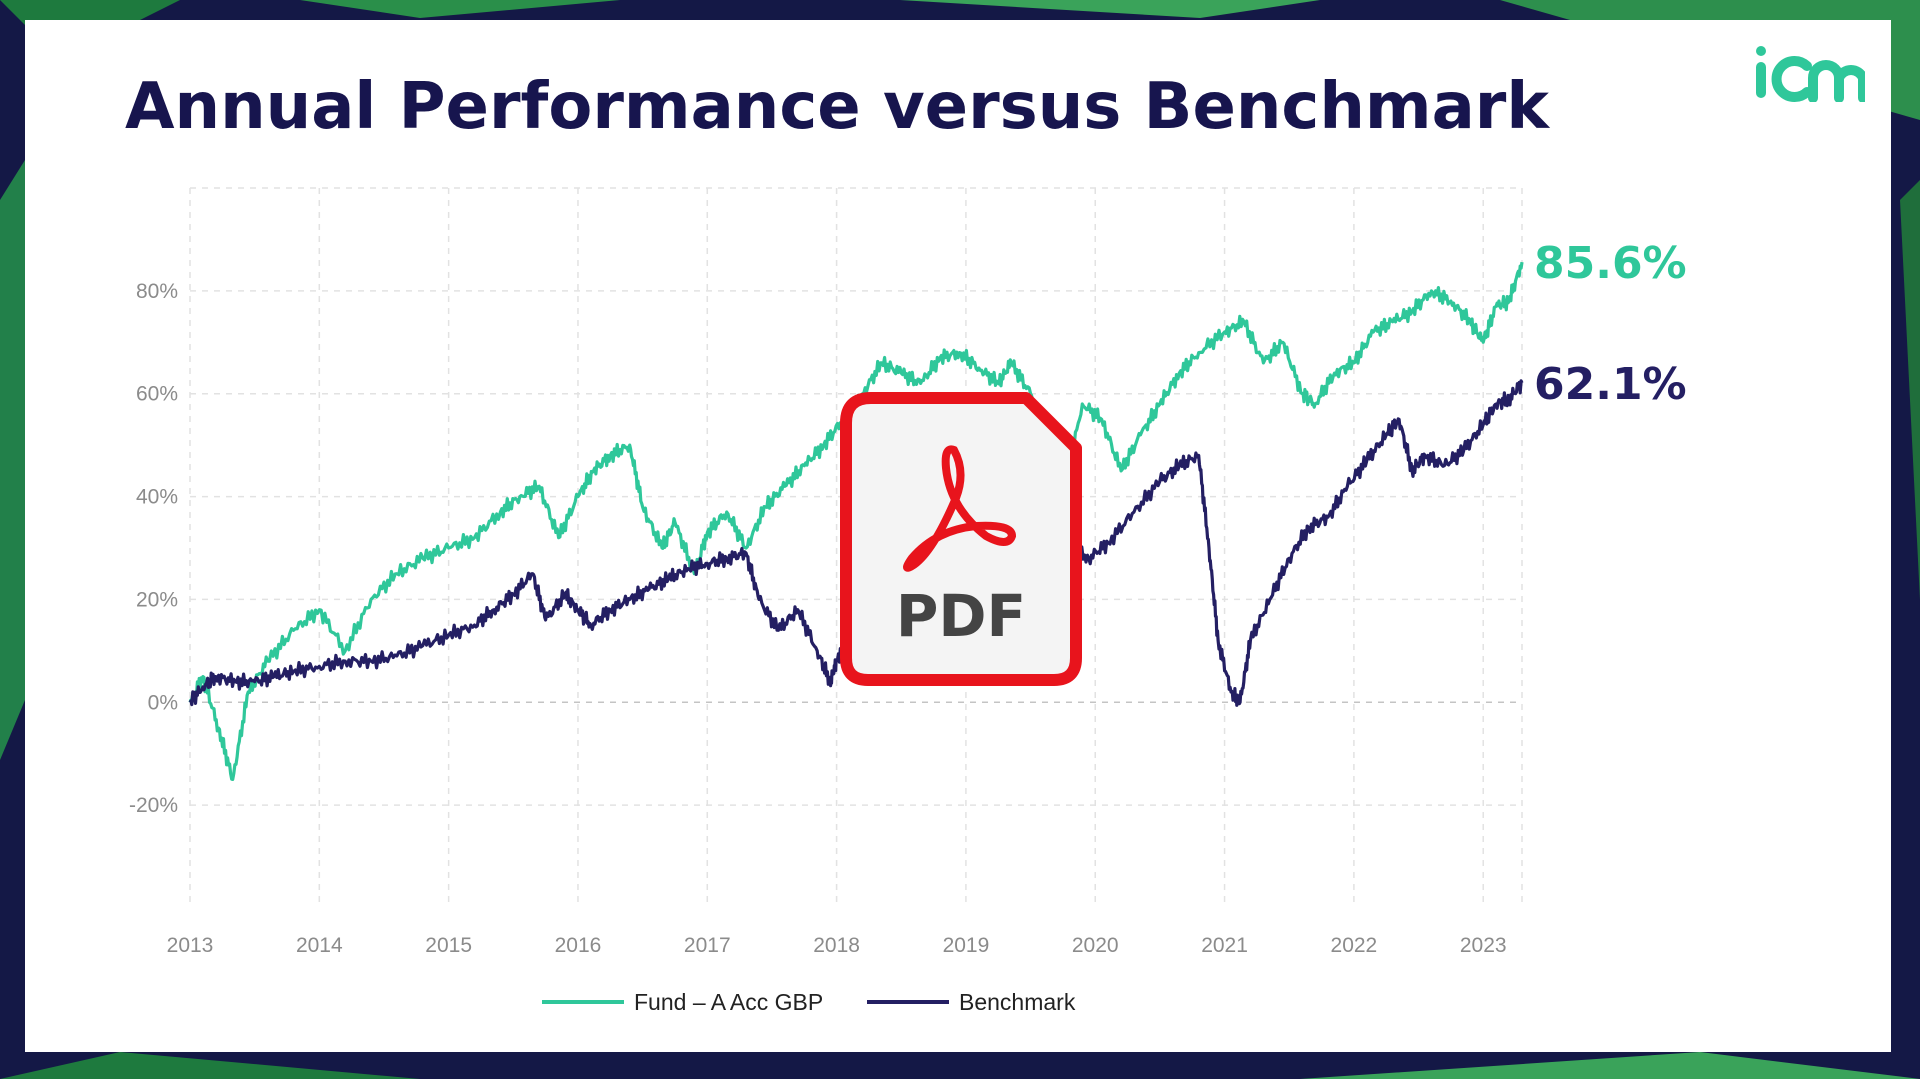 Image resolution: width=1920 pixels, height=1079 pixels. What do you see at coordinates (1224, 945) in the screenshot?
I see `x-tick-label: 2021` at bounding box center [1224, 945].